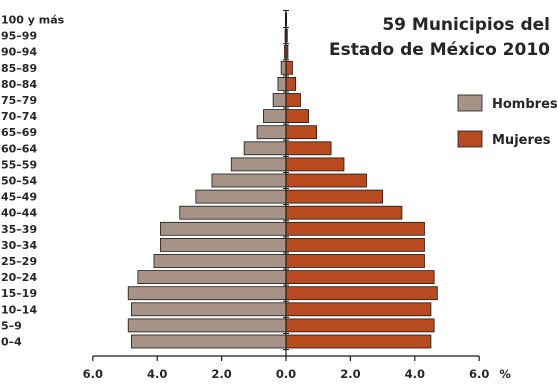  Describe the element at coordinates (19, 68) in the screenshot. I see `age-group-label-17: 85–89` at that location.